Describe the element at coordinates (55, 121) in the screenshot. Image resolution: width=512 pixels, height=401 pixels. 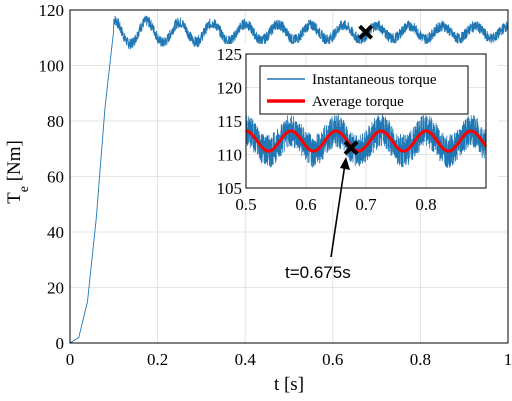
I see `main-y-tick-label: 80` at that location.